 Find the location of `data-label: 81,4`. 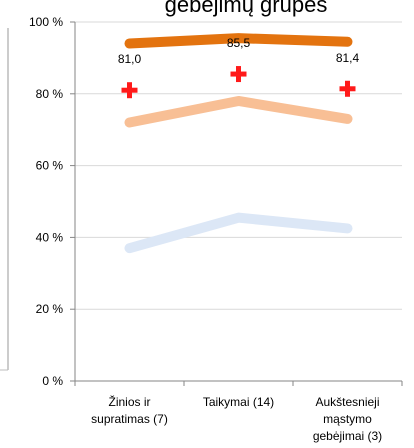

data-label: 81,4 is located at coordinates (348, 58).